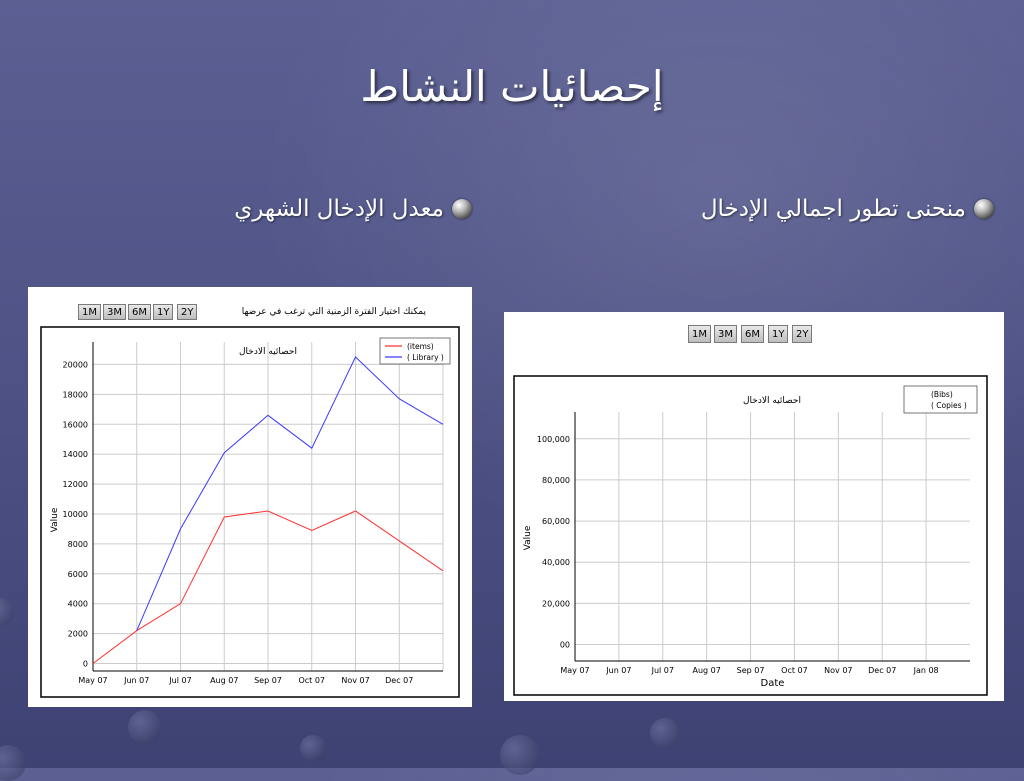  What do you see at coordinates (78, 604) in the screenshot?
I see `y-tick-label: 4000` at bounding box center [78, 604].